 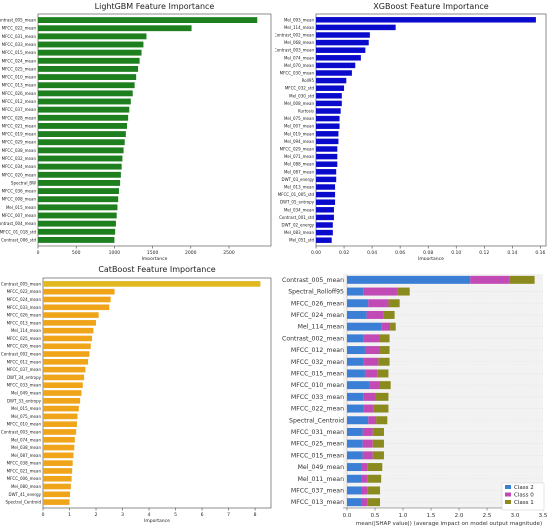 I want to click on y-tick-label: Mel_030_std, so click(x=301, y=95).